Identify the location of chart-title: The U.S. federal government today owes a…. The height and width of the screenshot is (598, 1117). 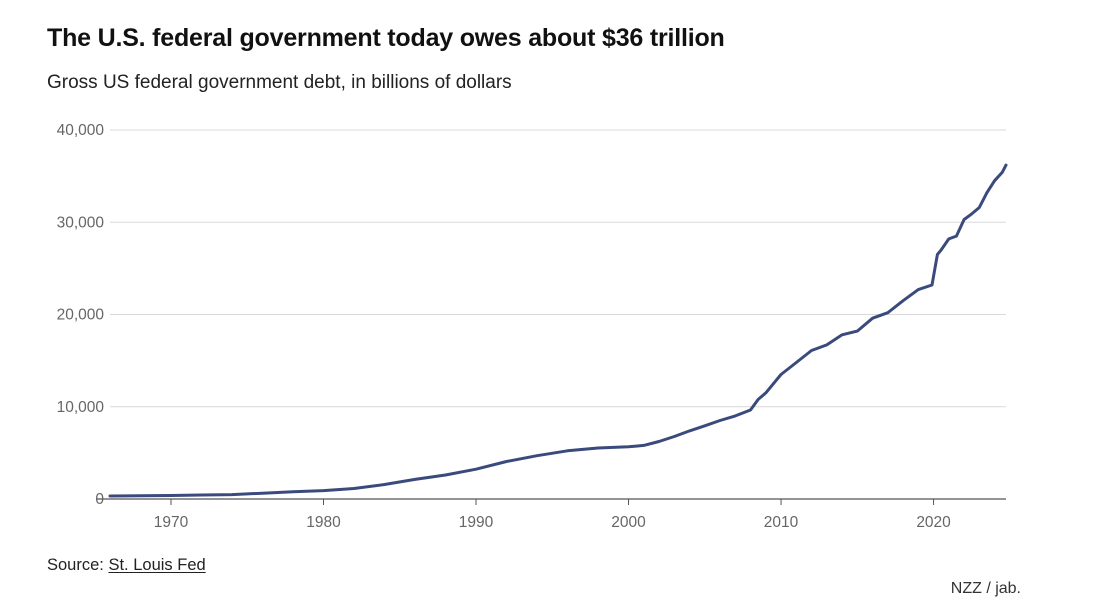
(386, 38).